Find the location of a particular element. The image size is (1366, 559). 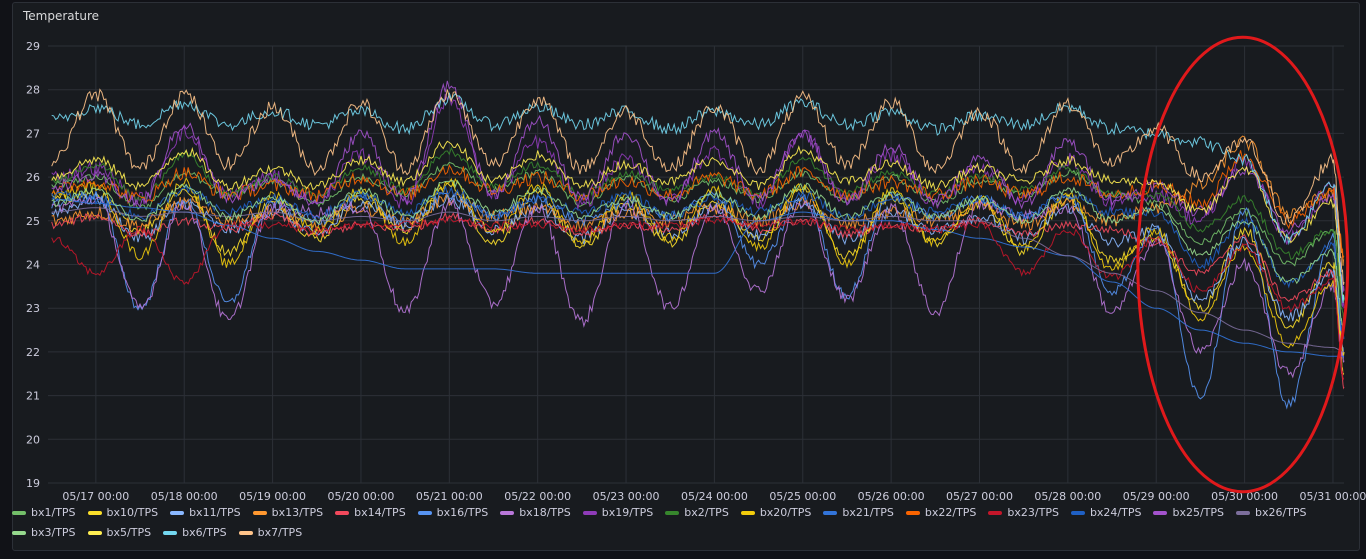

legend-item: bx13/TPS is located at coordinates (287, 513).